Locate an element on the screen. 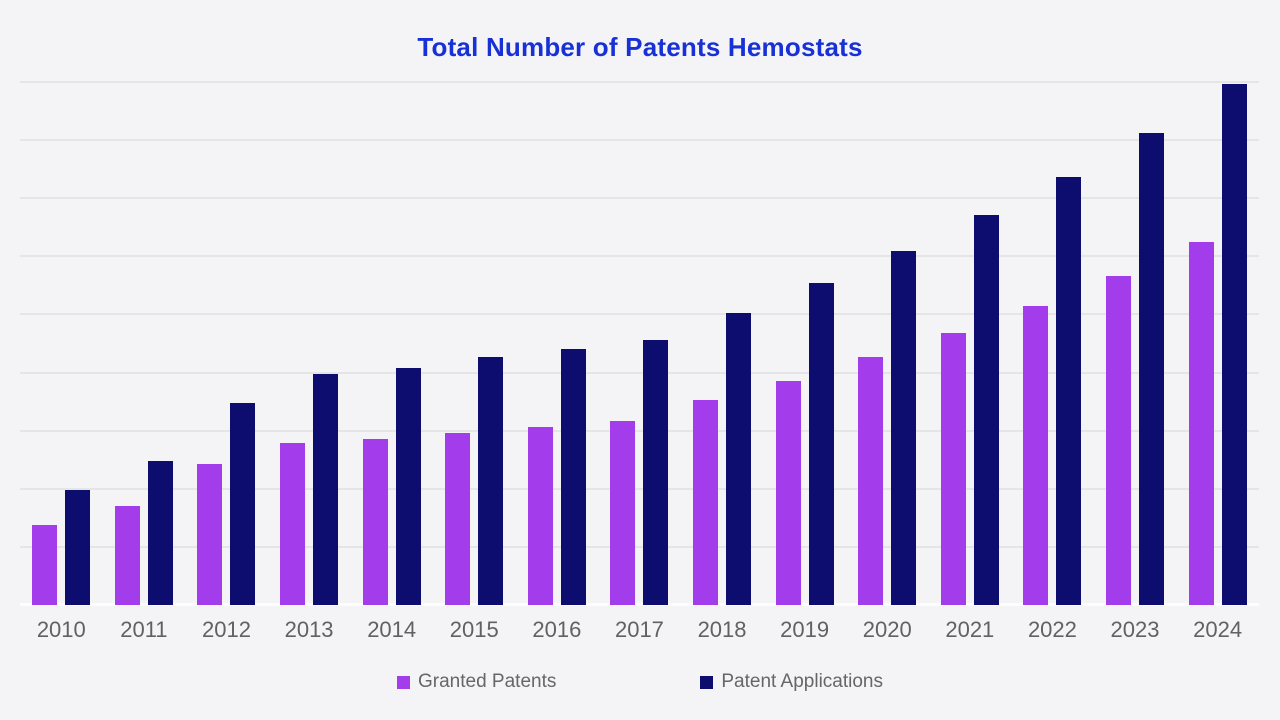 This screenshot has height=720, width=1280. bar-group-2010 is located at coordinates (61, 343).